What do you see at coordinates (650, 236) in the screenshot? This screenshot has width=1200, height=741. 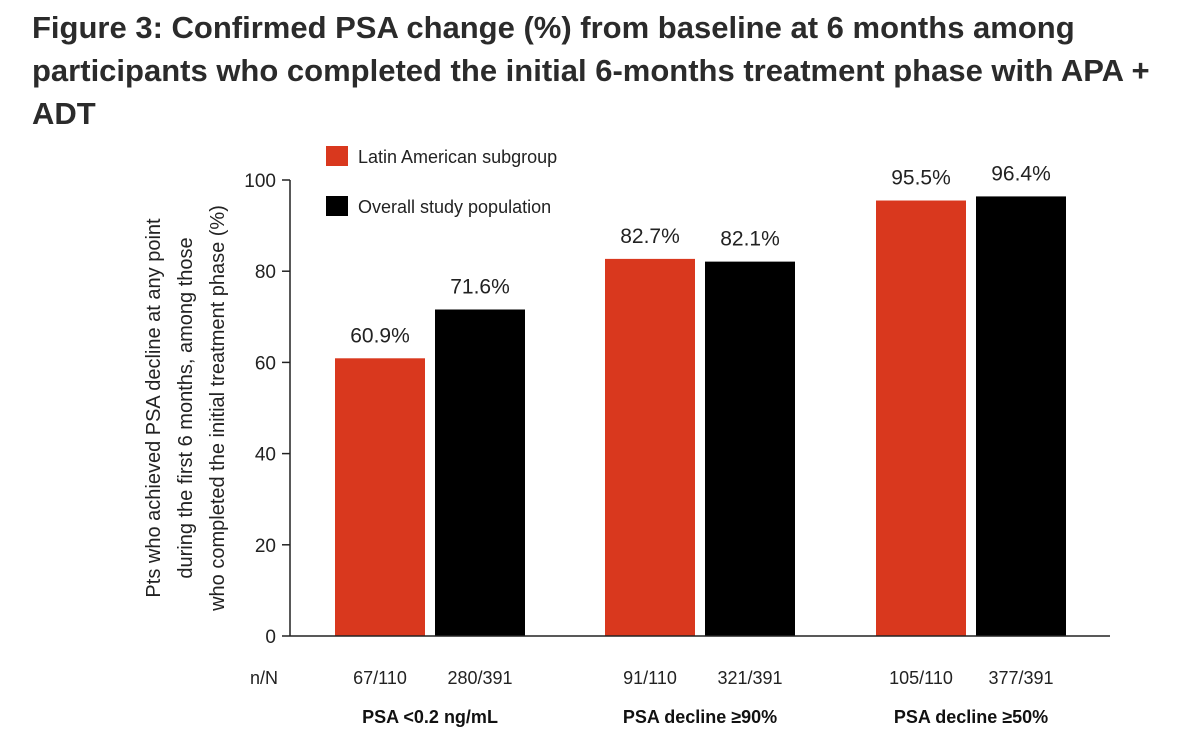 I see `bar-value-label: 82.7%` at bounding box center [650, 236].